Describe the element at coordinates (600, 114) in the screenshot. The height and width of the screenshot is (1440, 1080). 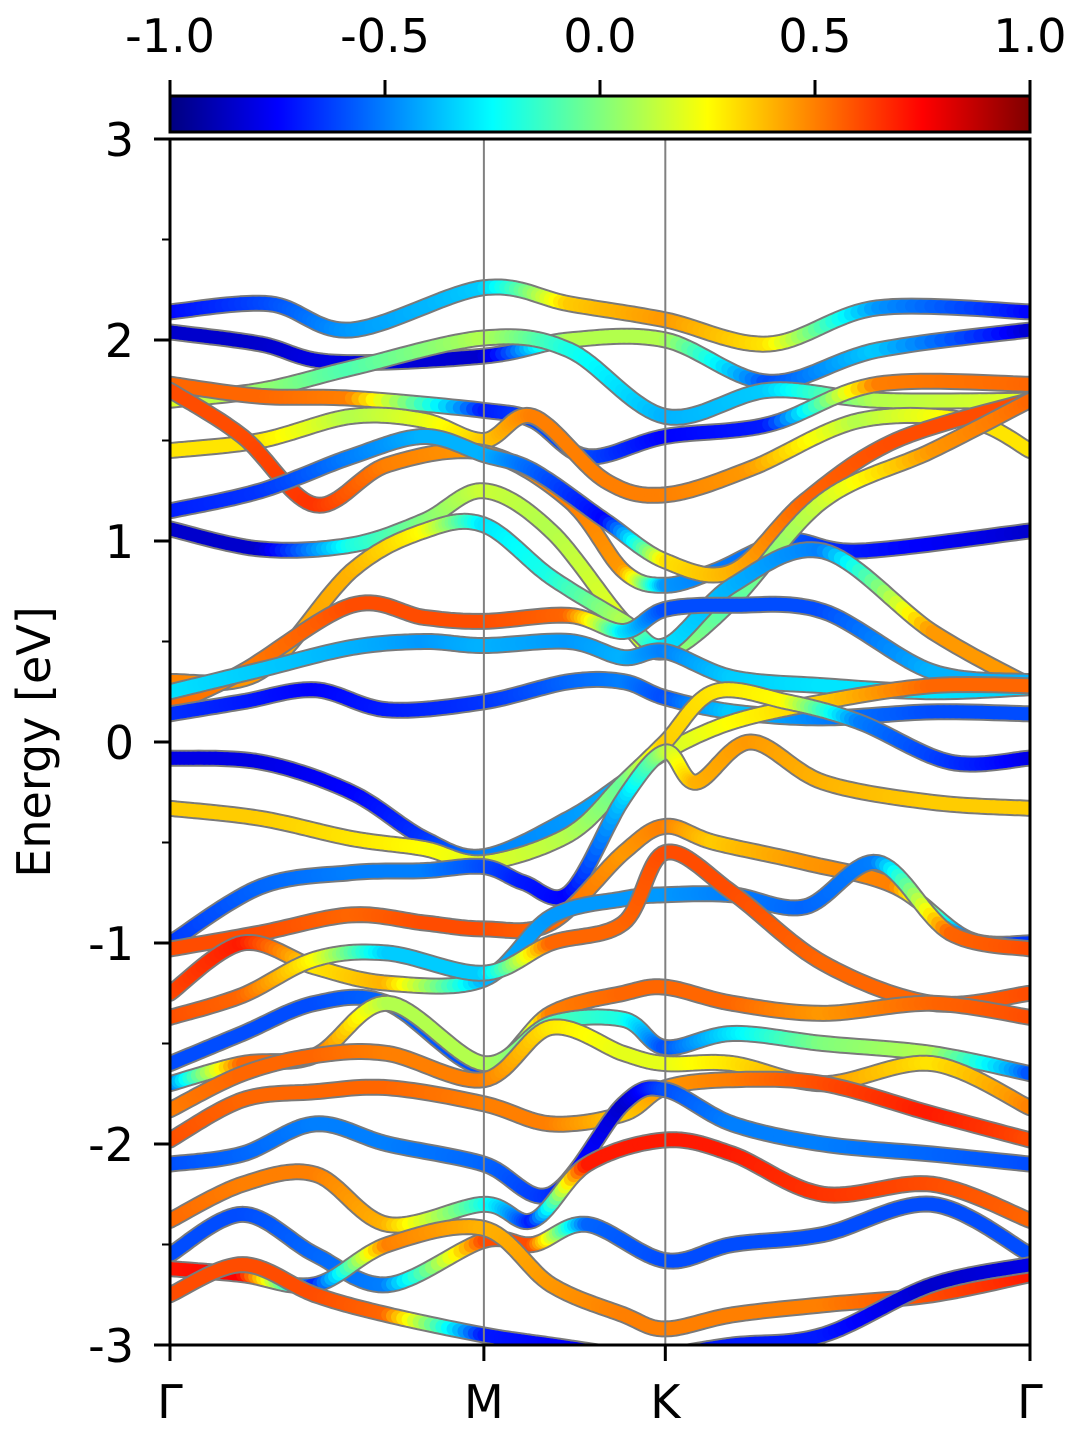
I see `colorbar` at that location.